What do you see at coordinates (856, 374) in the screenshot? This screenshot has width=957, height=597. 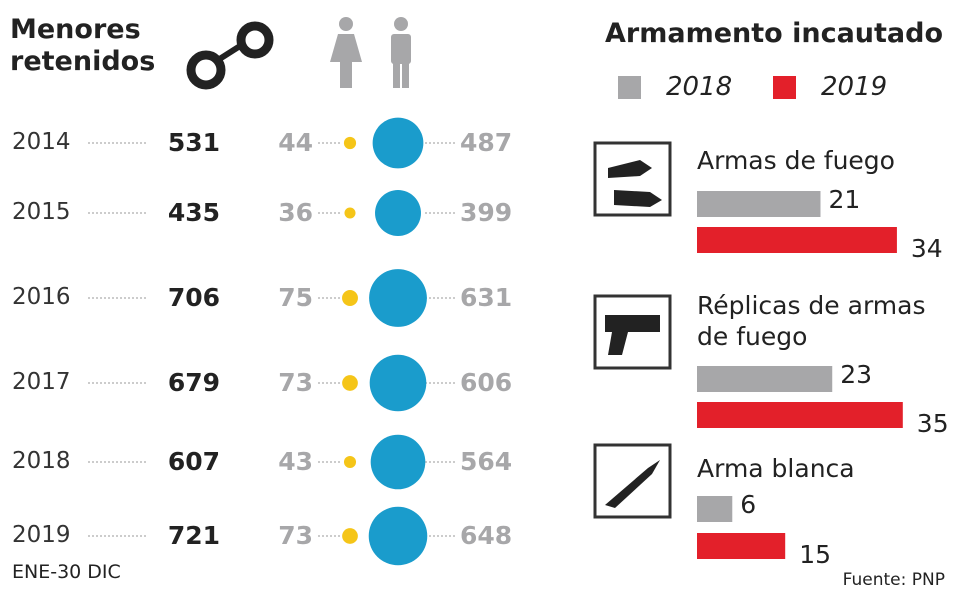 I see `bar-value-label: 23` at bounding box center [856, 374].